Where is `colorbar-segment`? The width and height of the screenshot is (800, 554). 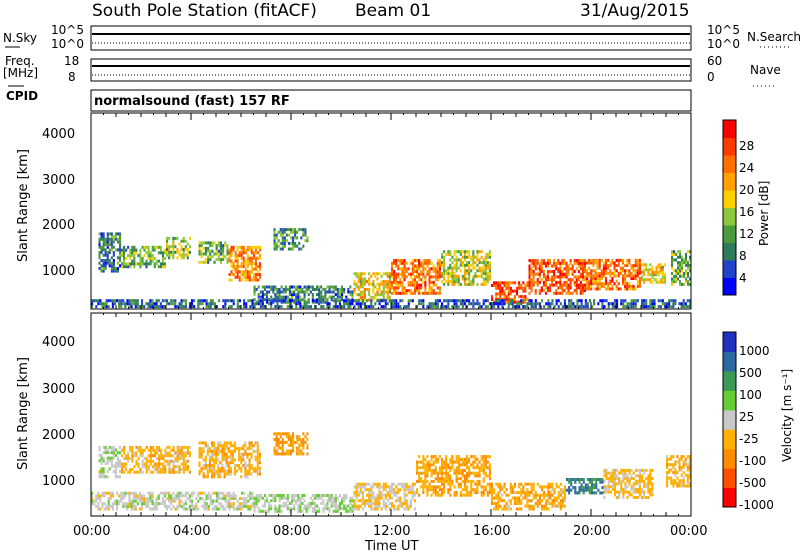
colorbar-segment is located at coordinates (729, 251).